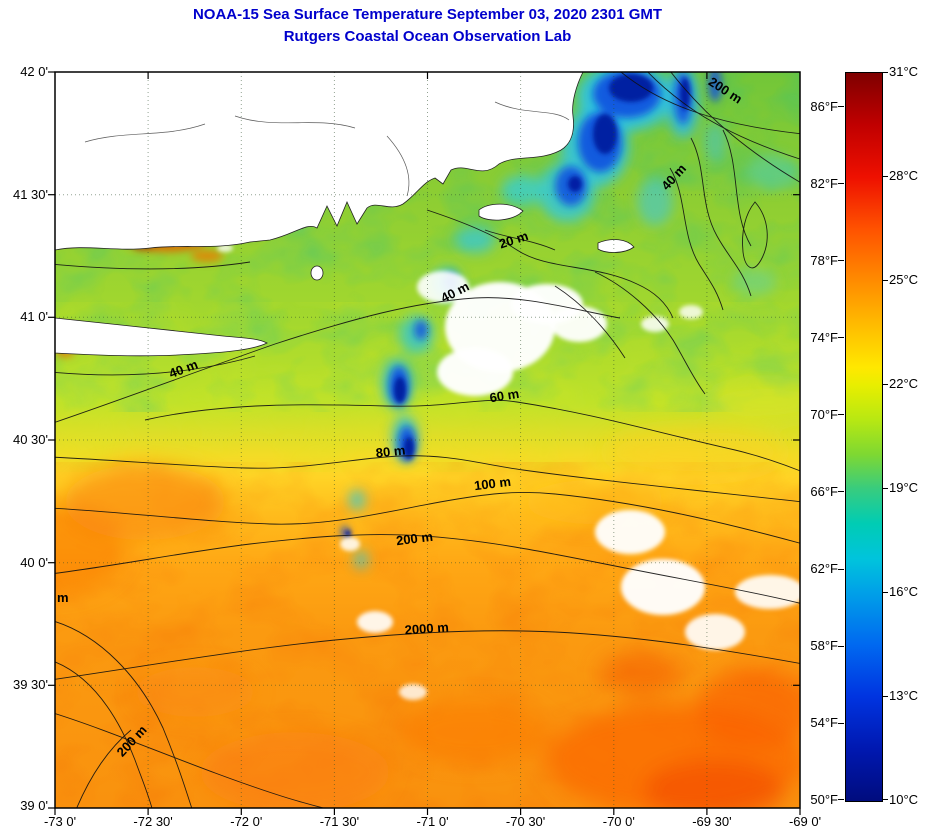  Describe the element at coordinates (390, 452) in the screenshot. I see `contour-label: 80 m` at that location.